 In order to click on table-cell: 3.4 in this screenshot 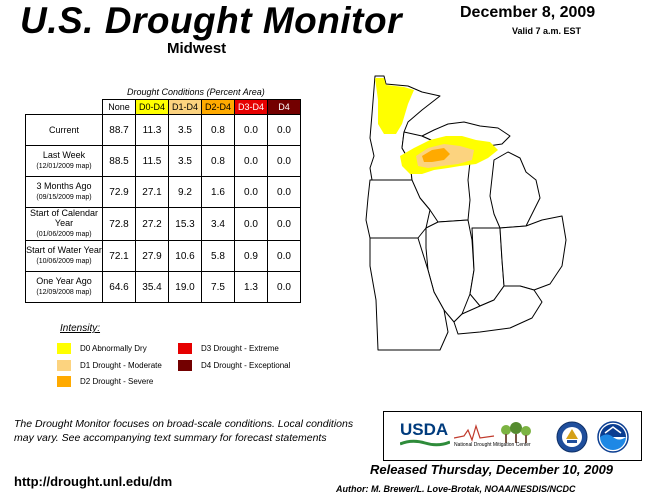, I will do `click(218, 224)`.